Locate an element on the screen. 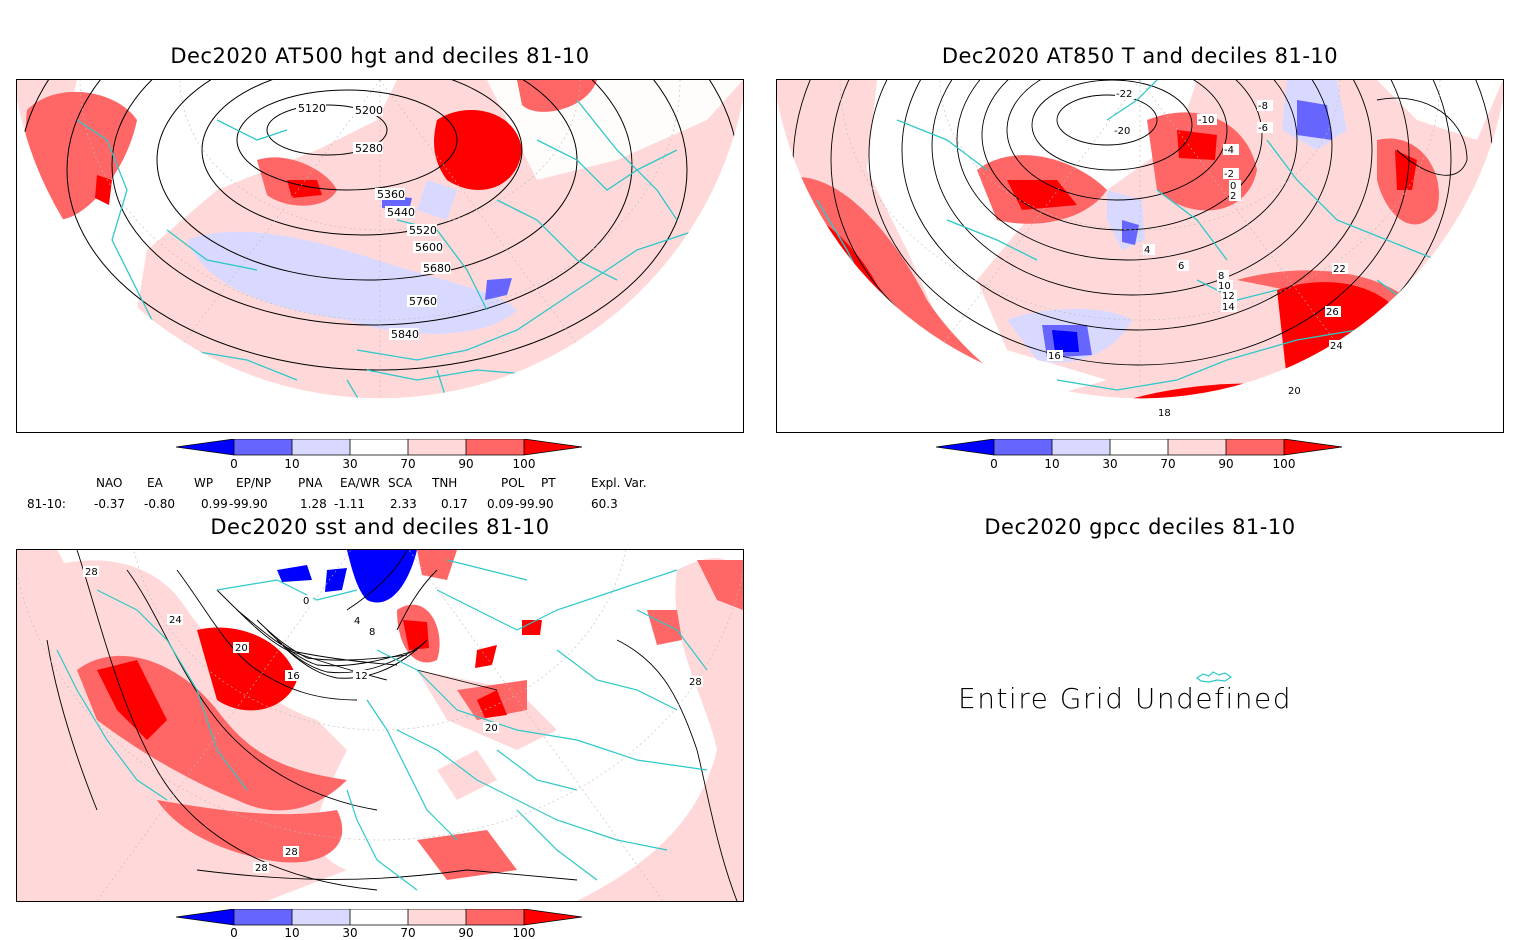 The height and width of the screenshot is (940, 1520). index-header-pt: PT is located at coordinates (548, 483).